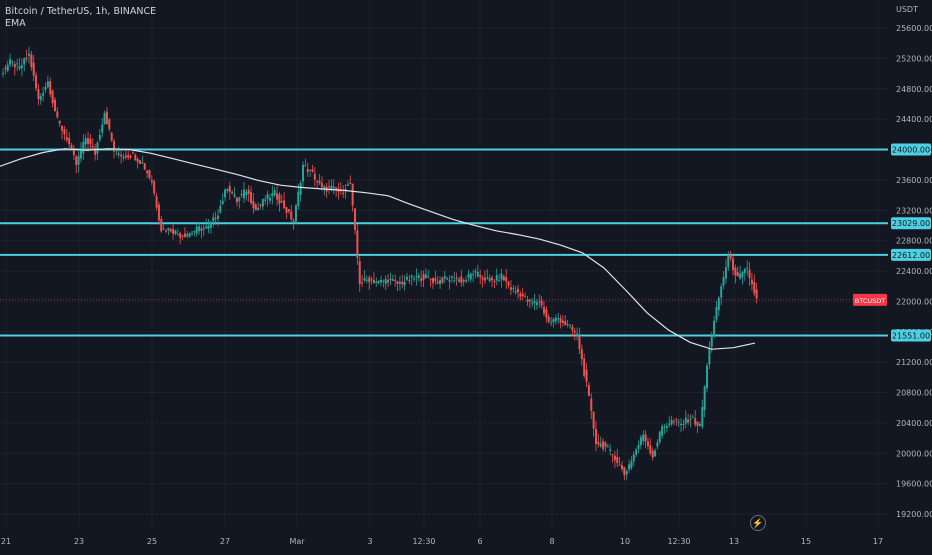  What do you see at coordinates (225, 541) in the screenshot?
I see `x-tick-label: 27` at bounding box center [225, 541].